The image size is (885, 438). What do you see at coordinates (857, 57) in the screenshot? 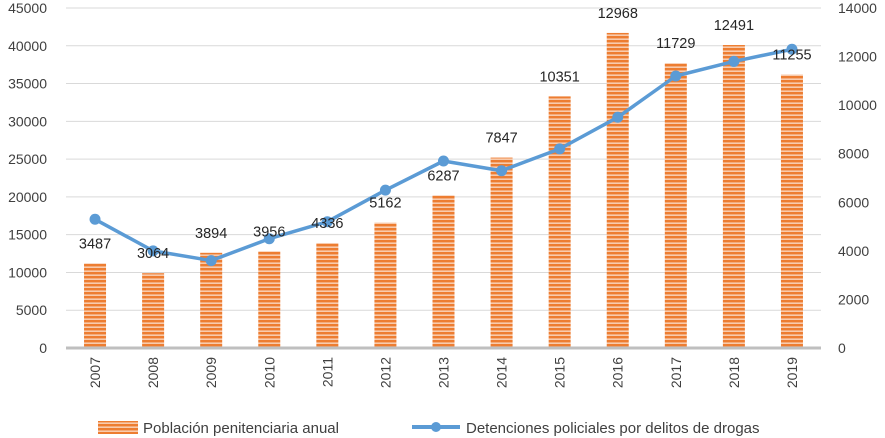
I see `y-right-tick-label: 12000` at bounding box center [857, 57].